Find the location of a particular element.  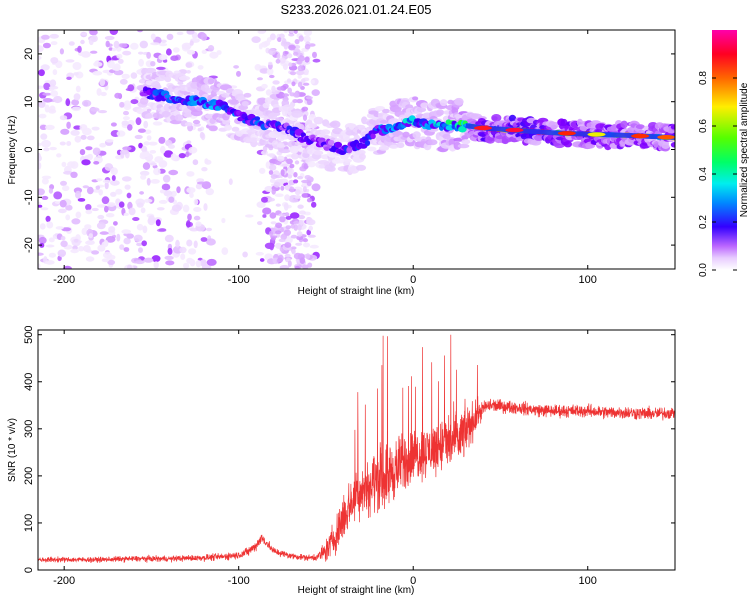

colorbar-tick-label: 0.6 is located at coordinates (703, 126).